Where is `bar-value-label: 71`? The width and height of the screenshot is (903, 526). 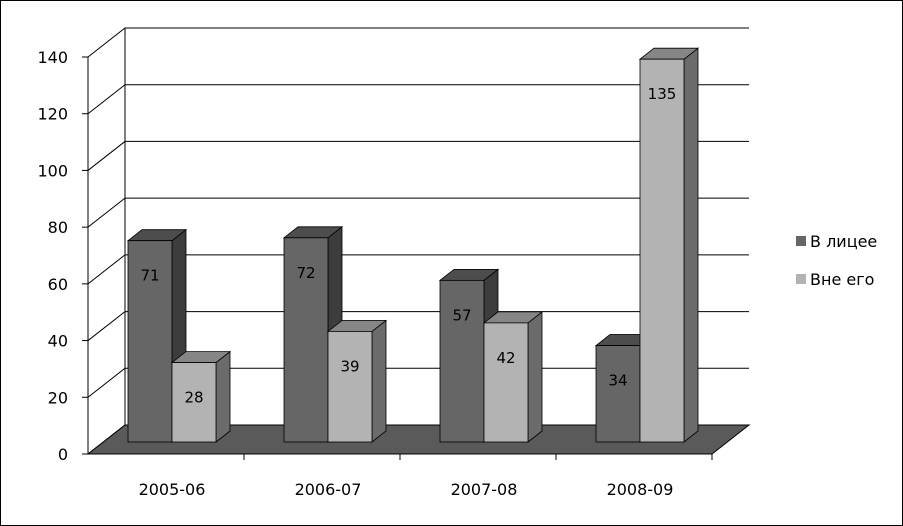 bar-value-label: 71 is located at coordinates (149, 276).